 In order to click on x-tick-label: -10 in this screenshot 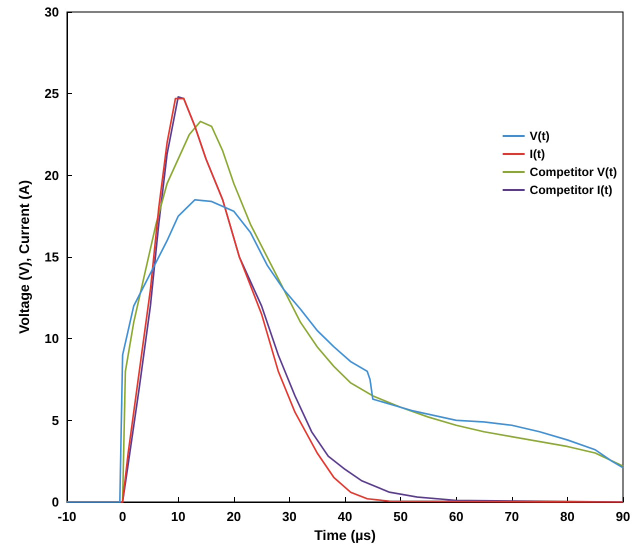, I will do `click(67, 516)`.